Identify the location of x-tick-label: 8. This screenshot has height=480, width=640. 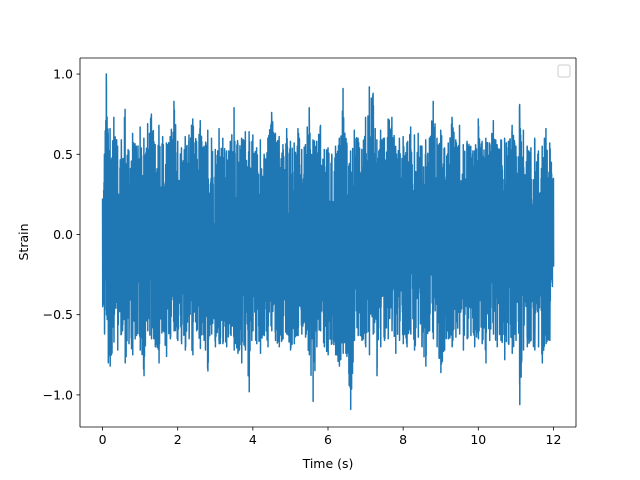
(403, 439).